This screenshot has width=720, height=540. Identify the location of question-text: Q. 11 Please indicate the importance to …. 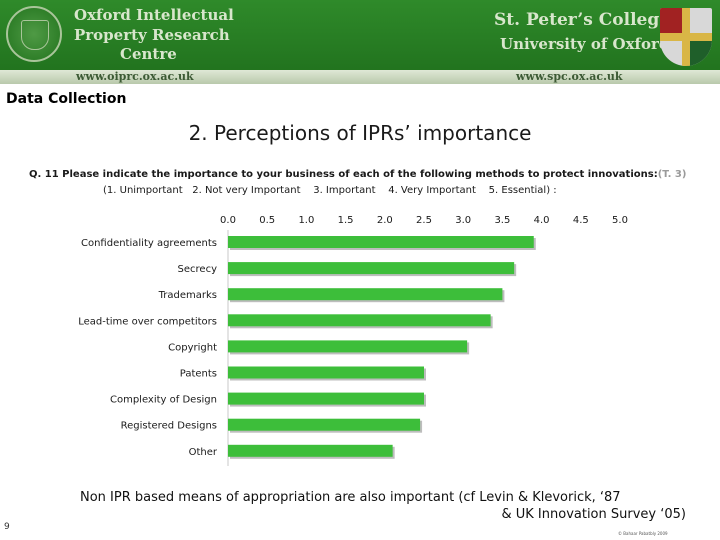
(357, 174).